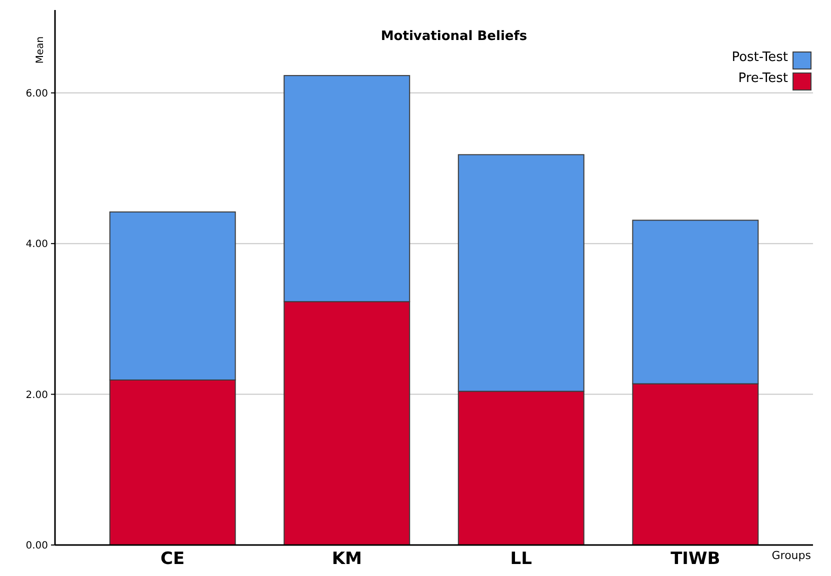 The height and width of the screenshot is (576, 831). I want to click on x-tick-label: TIWB, so click(695, 559).